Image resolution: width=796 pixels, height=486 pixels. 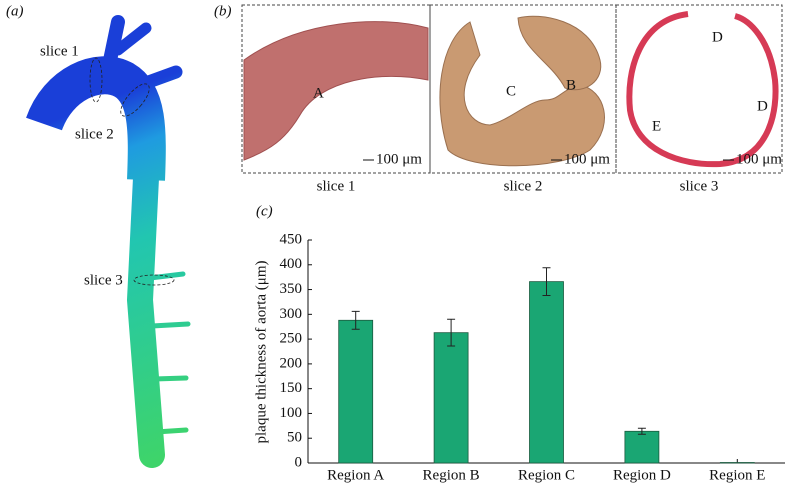 I want to click on y-tick-label: 400, so click(x=291, y=264).